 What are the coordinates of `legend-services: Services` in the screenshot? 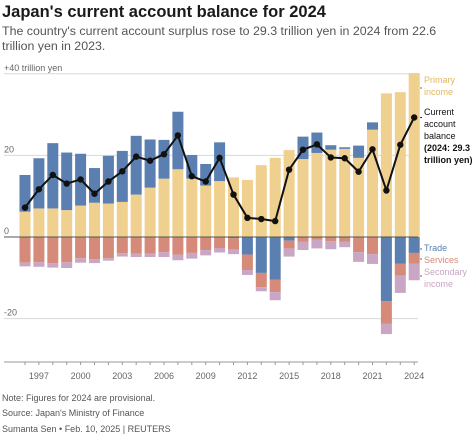 It's located at (441, 260).